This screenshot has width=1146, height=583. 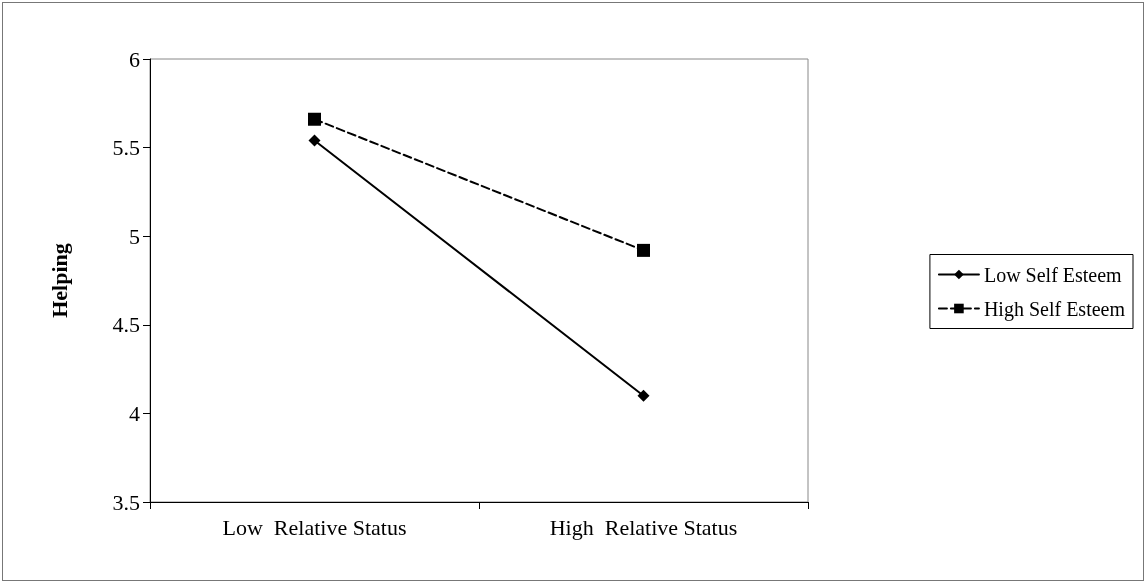 What do you see at coordinates (59, 280) in the screenshot?
I see `y-axis-title: Helping` at bounding box center [59, 280].